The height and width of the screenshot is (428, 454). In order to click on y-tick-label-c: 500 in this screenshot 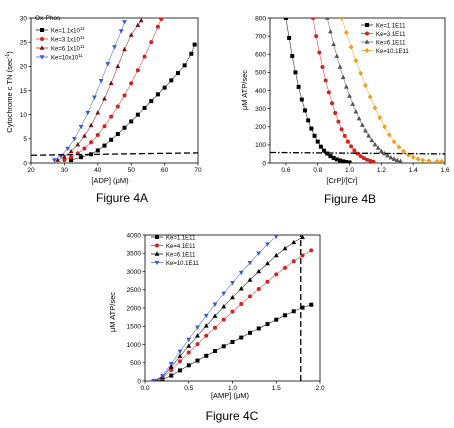, I will do `click(135, 363)`.